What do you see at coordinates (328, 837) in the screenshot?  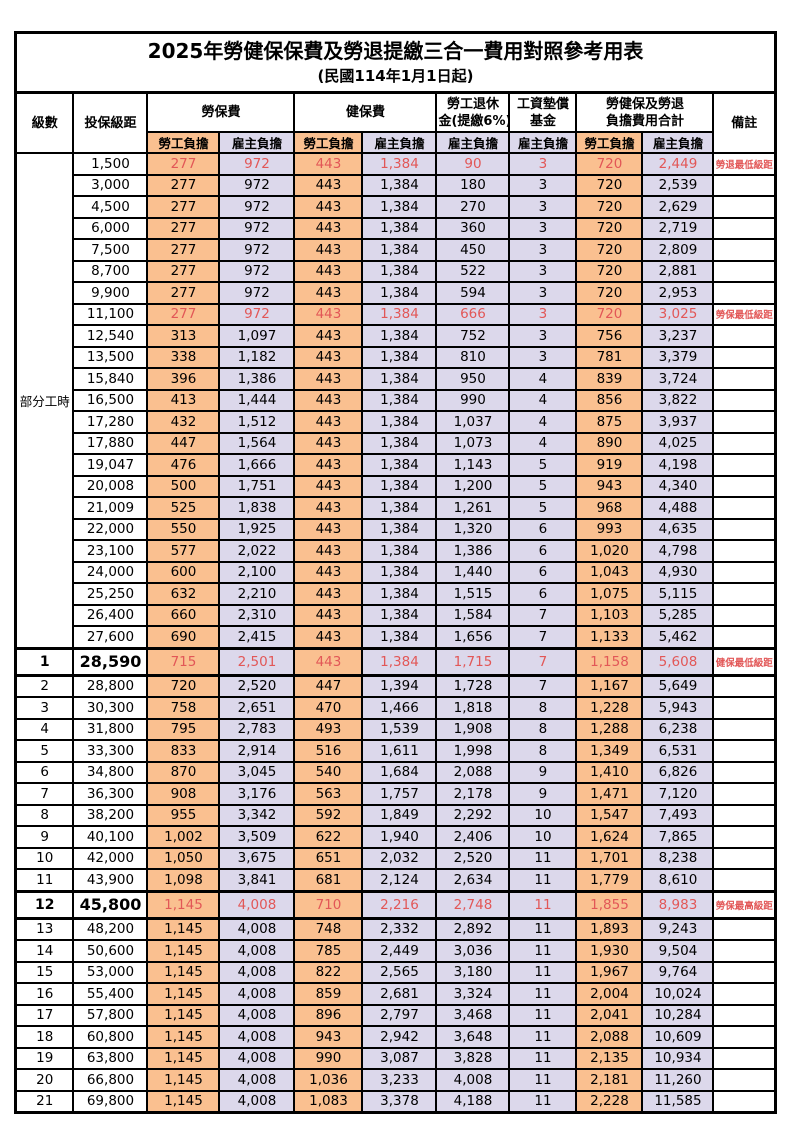 I see `cell-health-employee: 622` at bounding box center [328, 837].